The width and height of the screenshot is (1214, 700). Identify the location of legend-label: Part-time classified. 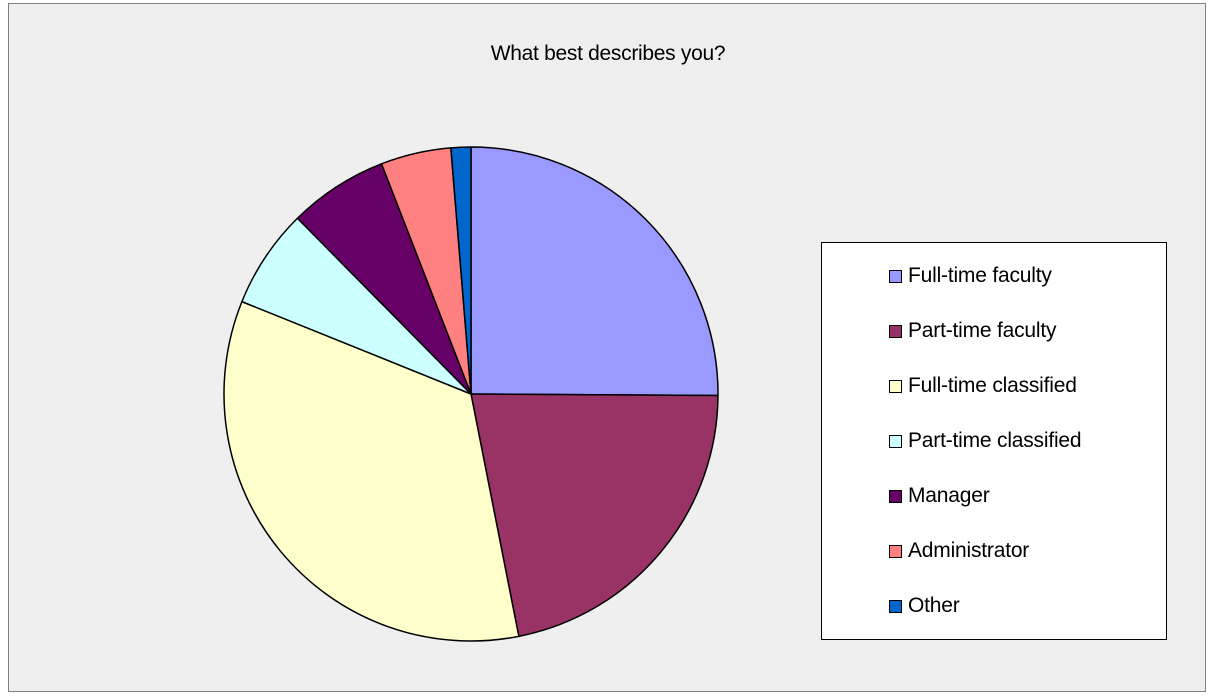
(995, 440).